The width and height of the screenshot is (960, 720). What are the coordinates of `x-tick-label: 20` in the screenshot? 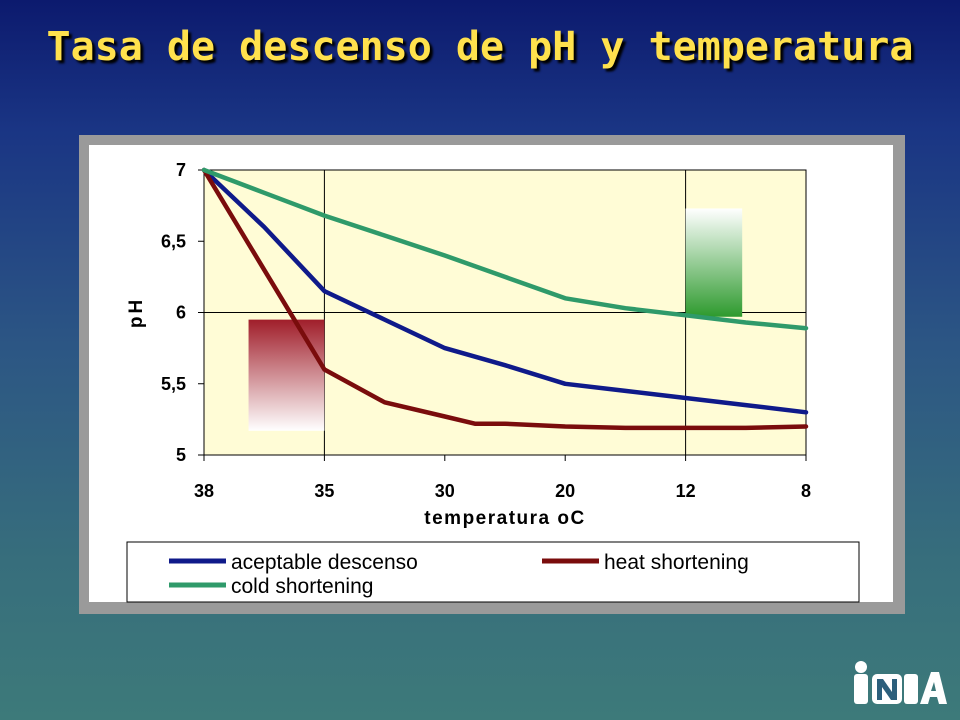 It's located at (565, 491).